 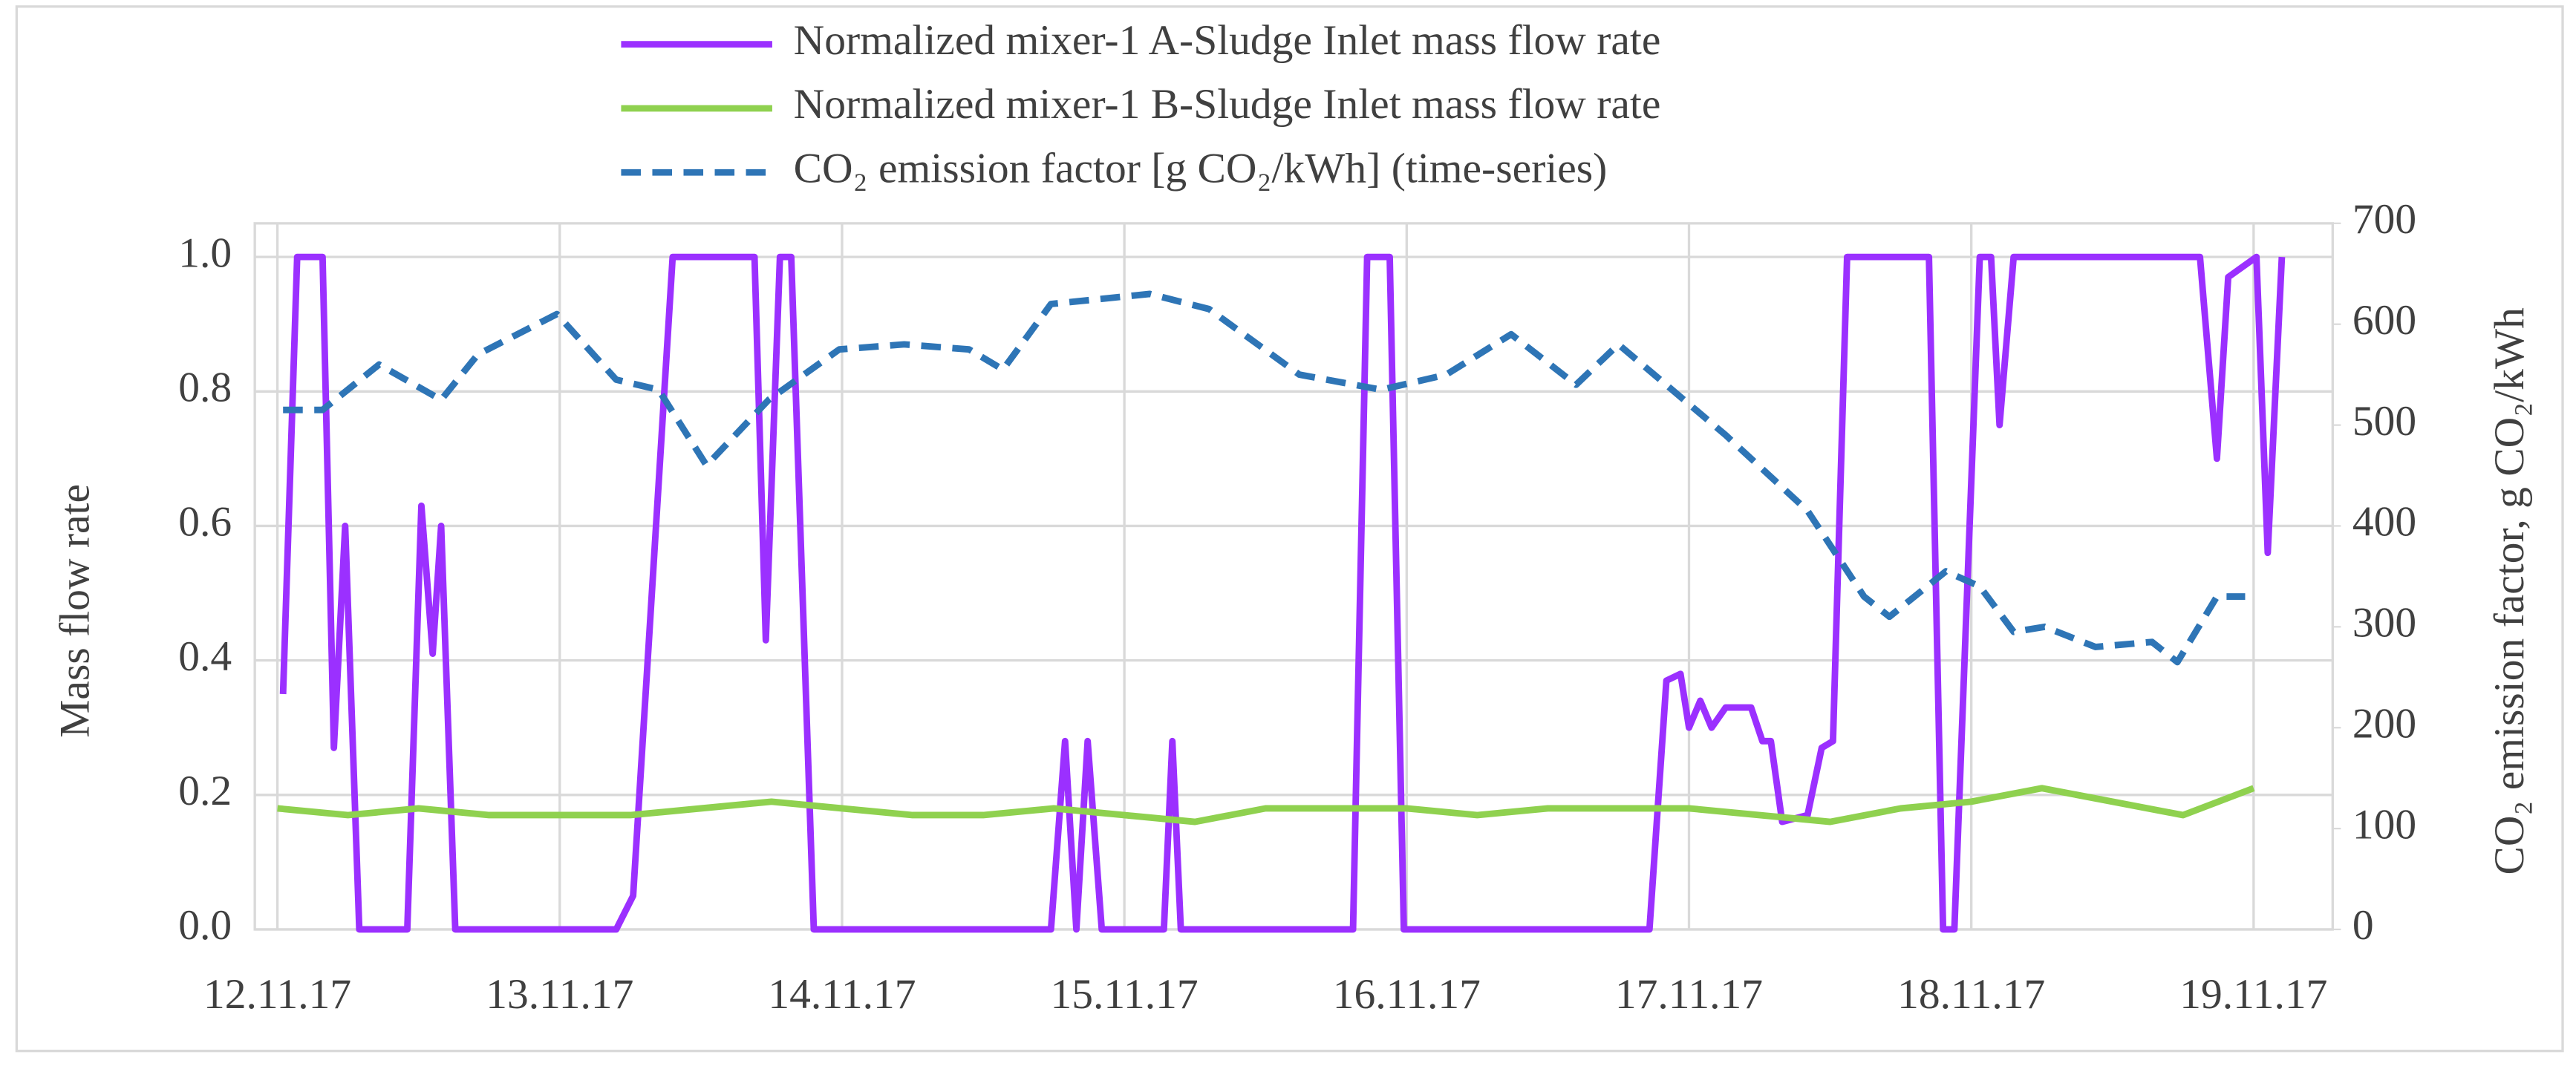 What do you see at coordinates (1266, 805) in the screenshot?
I see `series-line` at bounding box center [1266, 805].